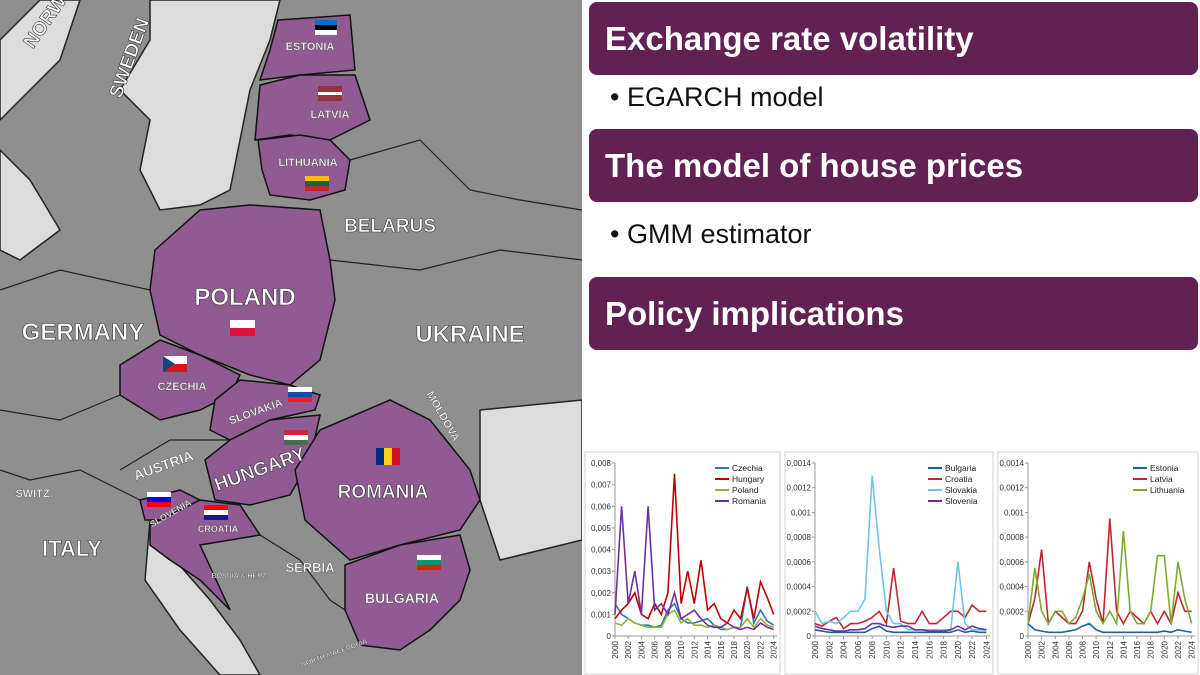 Image resolution: width=1200 pixels, height=675 pixels. I want to click on y-tick-label: 0,003, so click(601, 571).